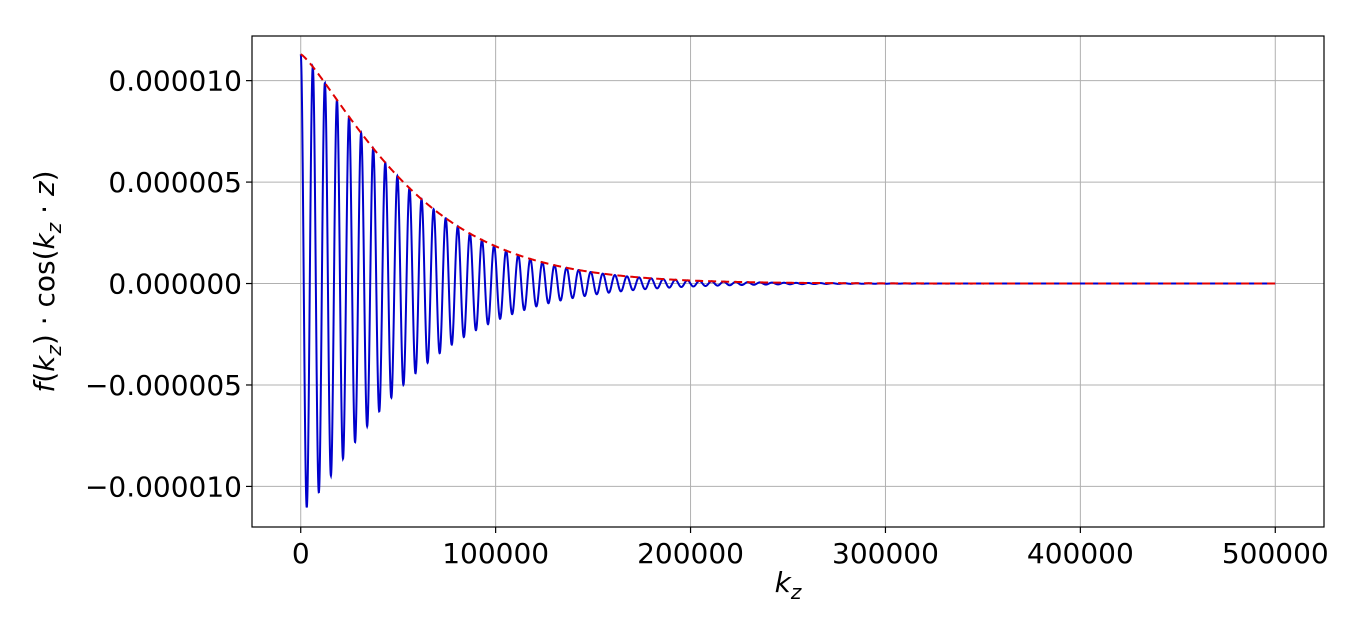  What do you see at coordinates (1080, 553) in the screenshot?
I see `x-tick-label: 400000` at bounding box center [1080, 553].